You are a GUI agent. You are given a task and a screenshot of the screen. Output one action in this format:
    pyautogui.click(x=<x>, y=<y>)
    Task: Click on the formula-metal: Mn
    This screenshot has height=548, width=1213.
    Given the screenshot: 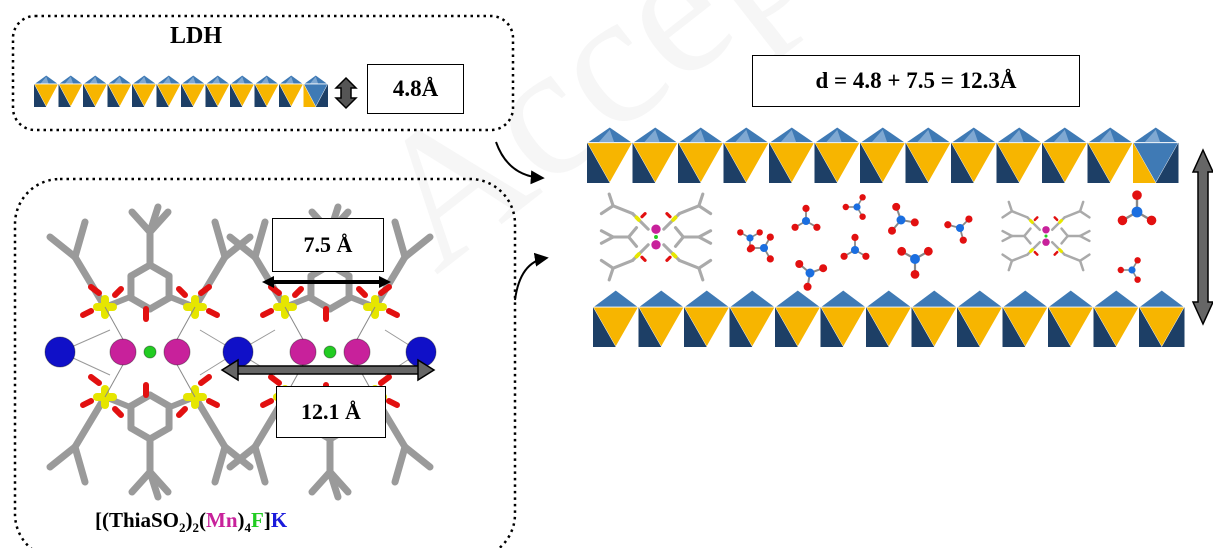 What is the action you would take?
    pyautogui.click(x=222, y=520)
    